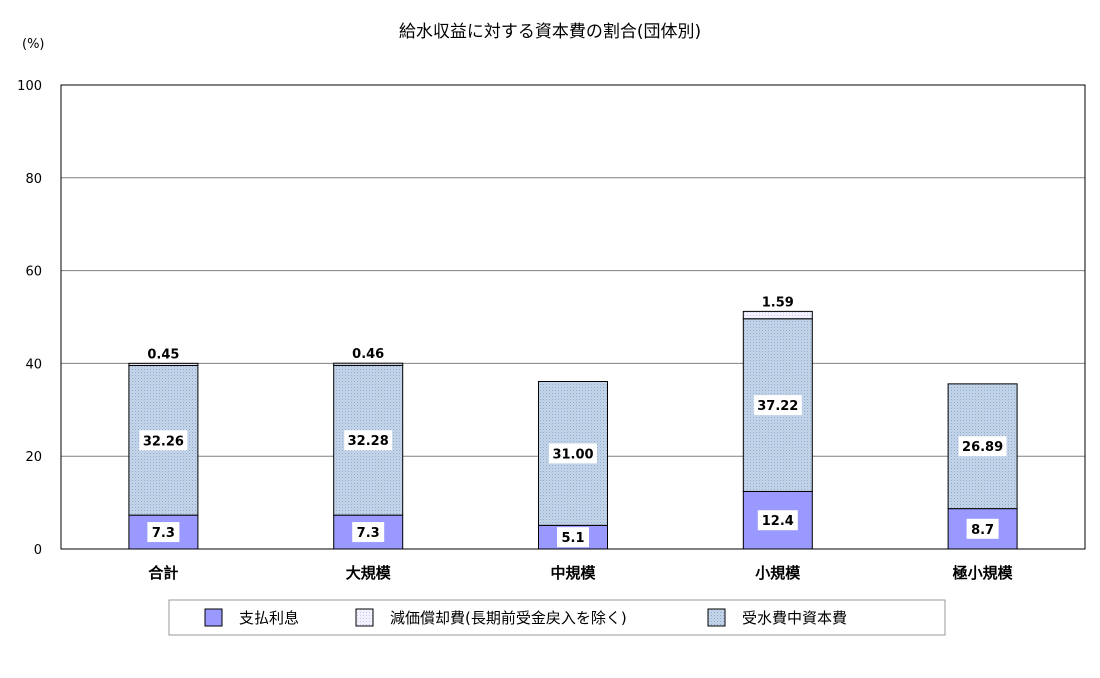 The image size is (1100, 678). What do you see at coordinates (162, 573) in the screenshot?
I see `x-tick-label: 合計` at bounding box center [162, 573].